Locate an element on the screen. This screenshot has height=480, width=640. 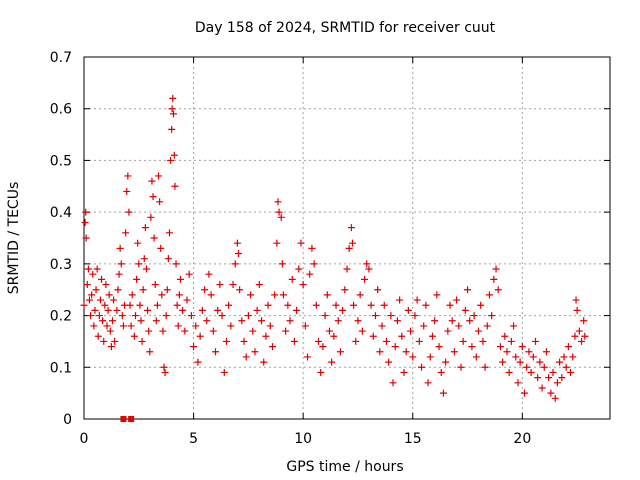
y-axis-label: SRMTID / TECUs is located at coordinates (14, 238).